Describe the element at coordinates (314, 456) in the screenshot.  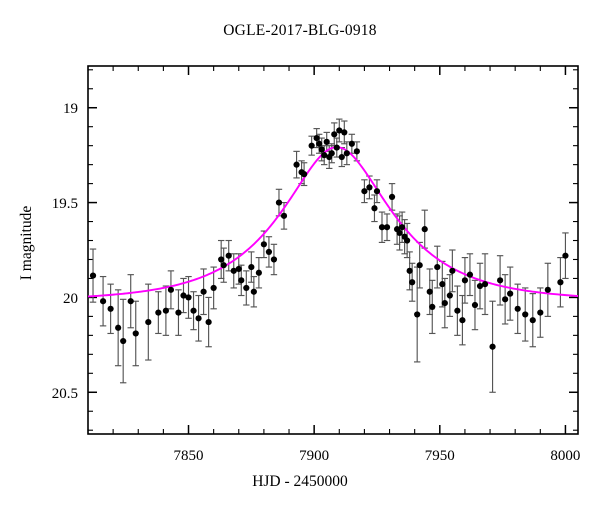
I see `svg-text: 7900` at that location.